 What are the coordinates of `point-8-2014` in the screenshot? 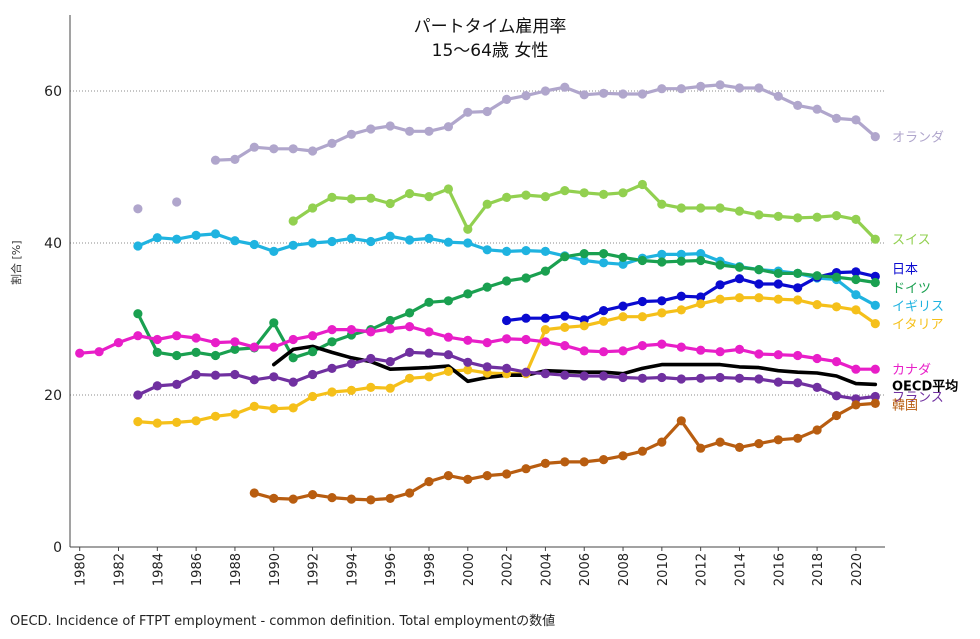 It's located at (739, 378).